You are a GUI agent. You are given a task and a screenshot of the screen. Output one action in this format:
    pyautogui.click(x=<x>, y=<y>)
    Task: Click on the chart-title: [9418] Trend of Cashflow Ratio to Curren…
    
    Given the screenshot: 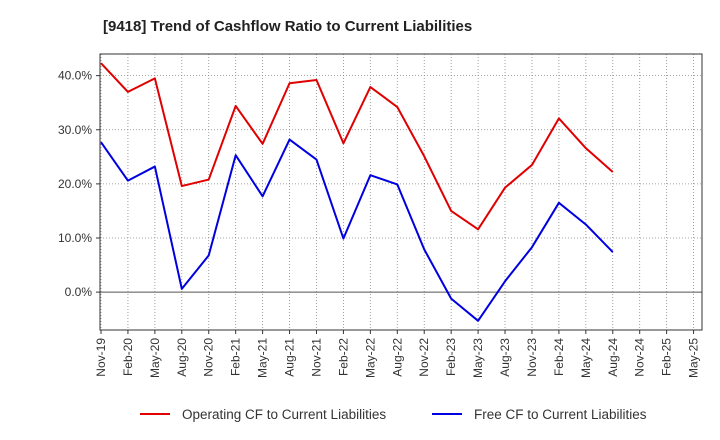 What is the action you would take?
    pyautogui.click(x=287, y=26)
    